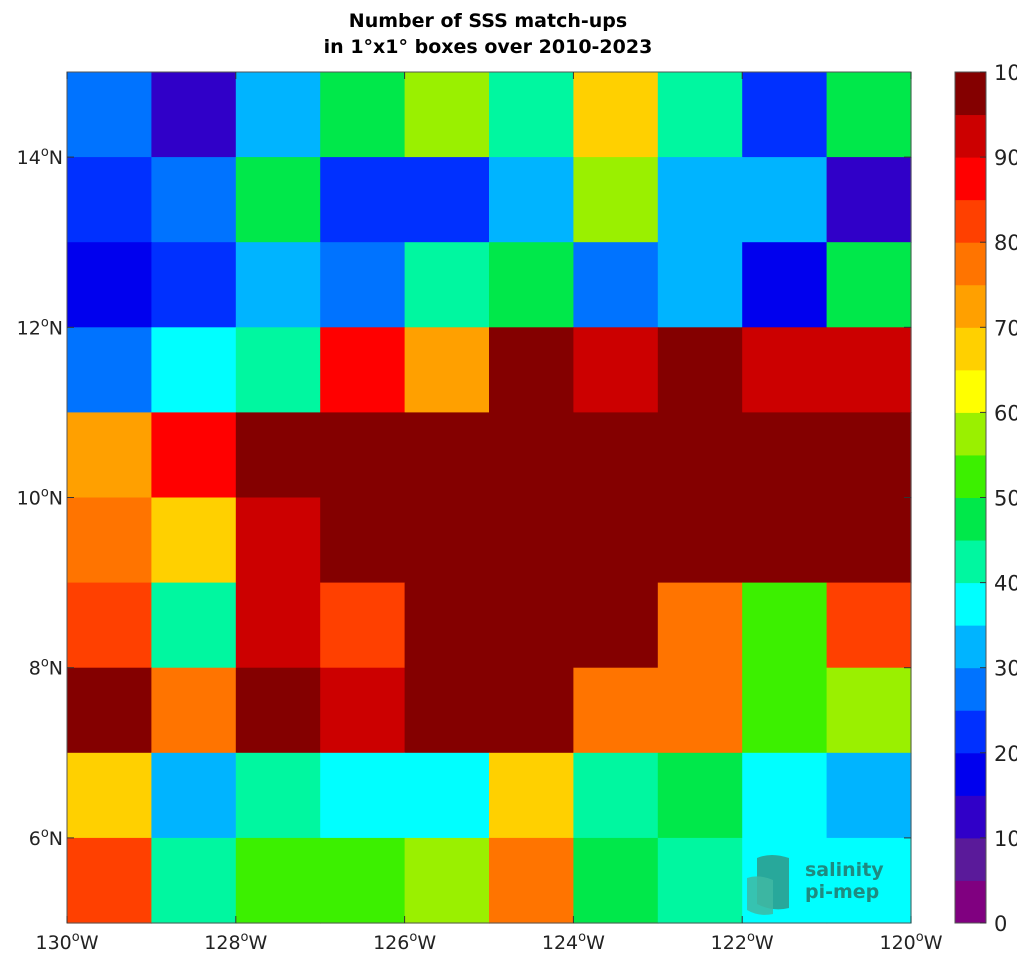 Image resolution: width=1017 pixels, height=960 pixels. I want to click on y-tick-label: 10oN, so click(40, 498).